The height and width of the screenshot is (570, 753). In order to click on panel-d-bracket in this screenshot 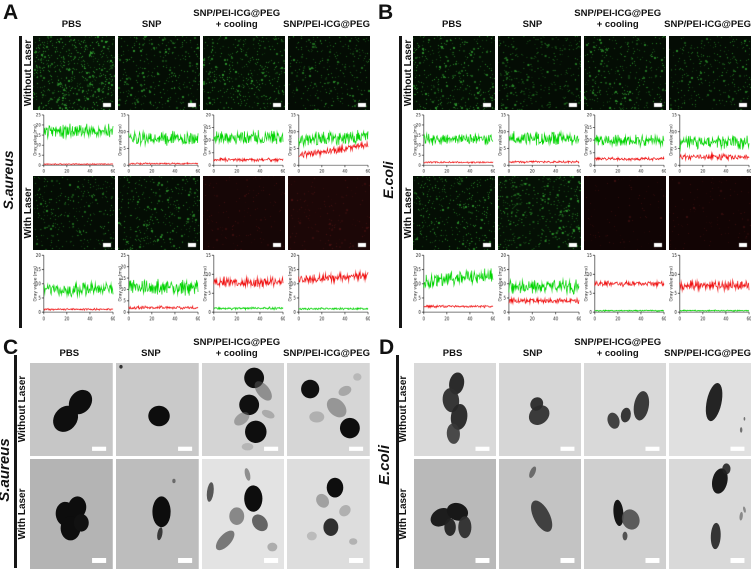, I will do `click(397, 461)`.